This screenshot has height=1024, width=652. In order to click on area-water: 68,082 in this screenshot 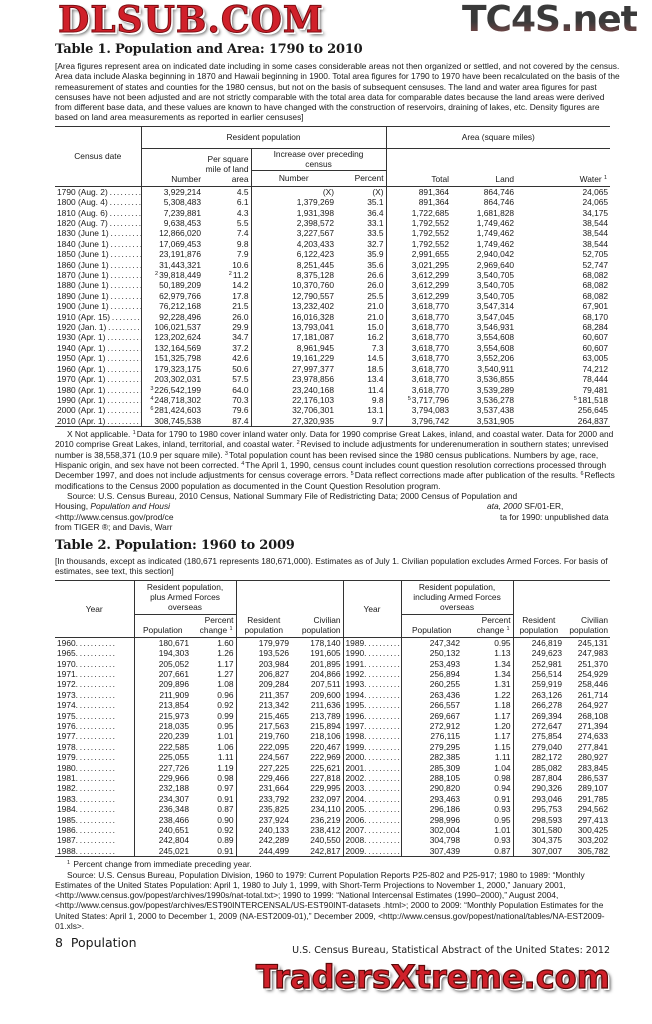, I will do `click(595, 285)`.